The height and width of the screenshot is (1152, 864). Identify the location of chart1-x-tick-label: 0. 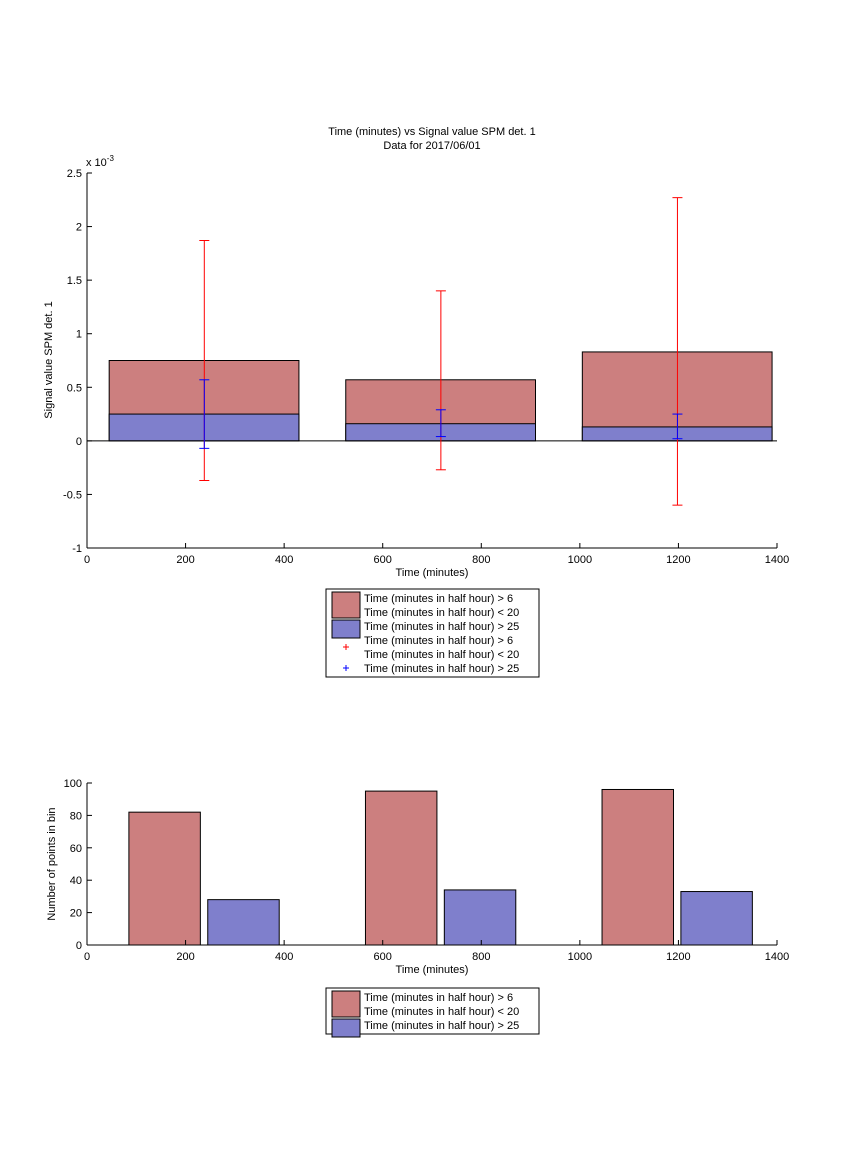
(87, 560).